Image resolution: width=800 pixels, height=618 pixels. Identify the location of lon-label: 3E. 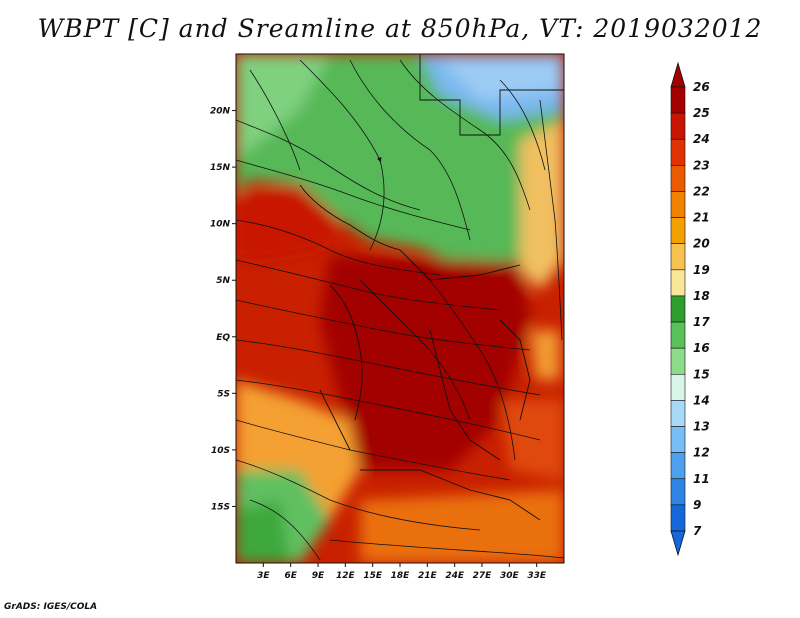
(263, 576).